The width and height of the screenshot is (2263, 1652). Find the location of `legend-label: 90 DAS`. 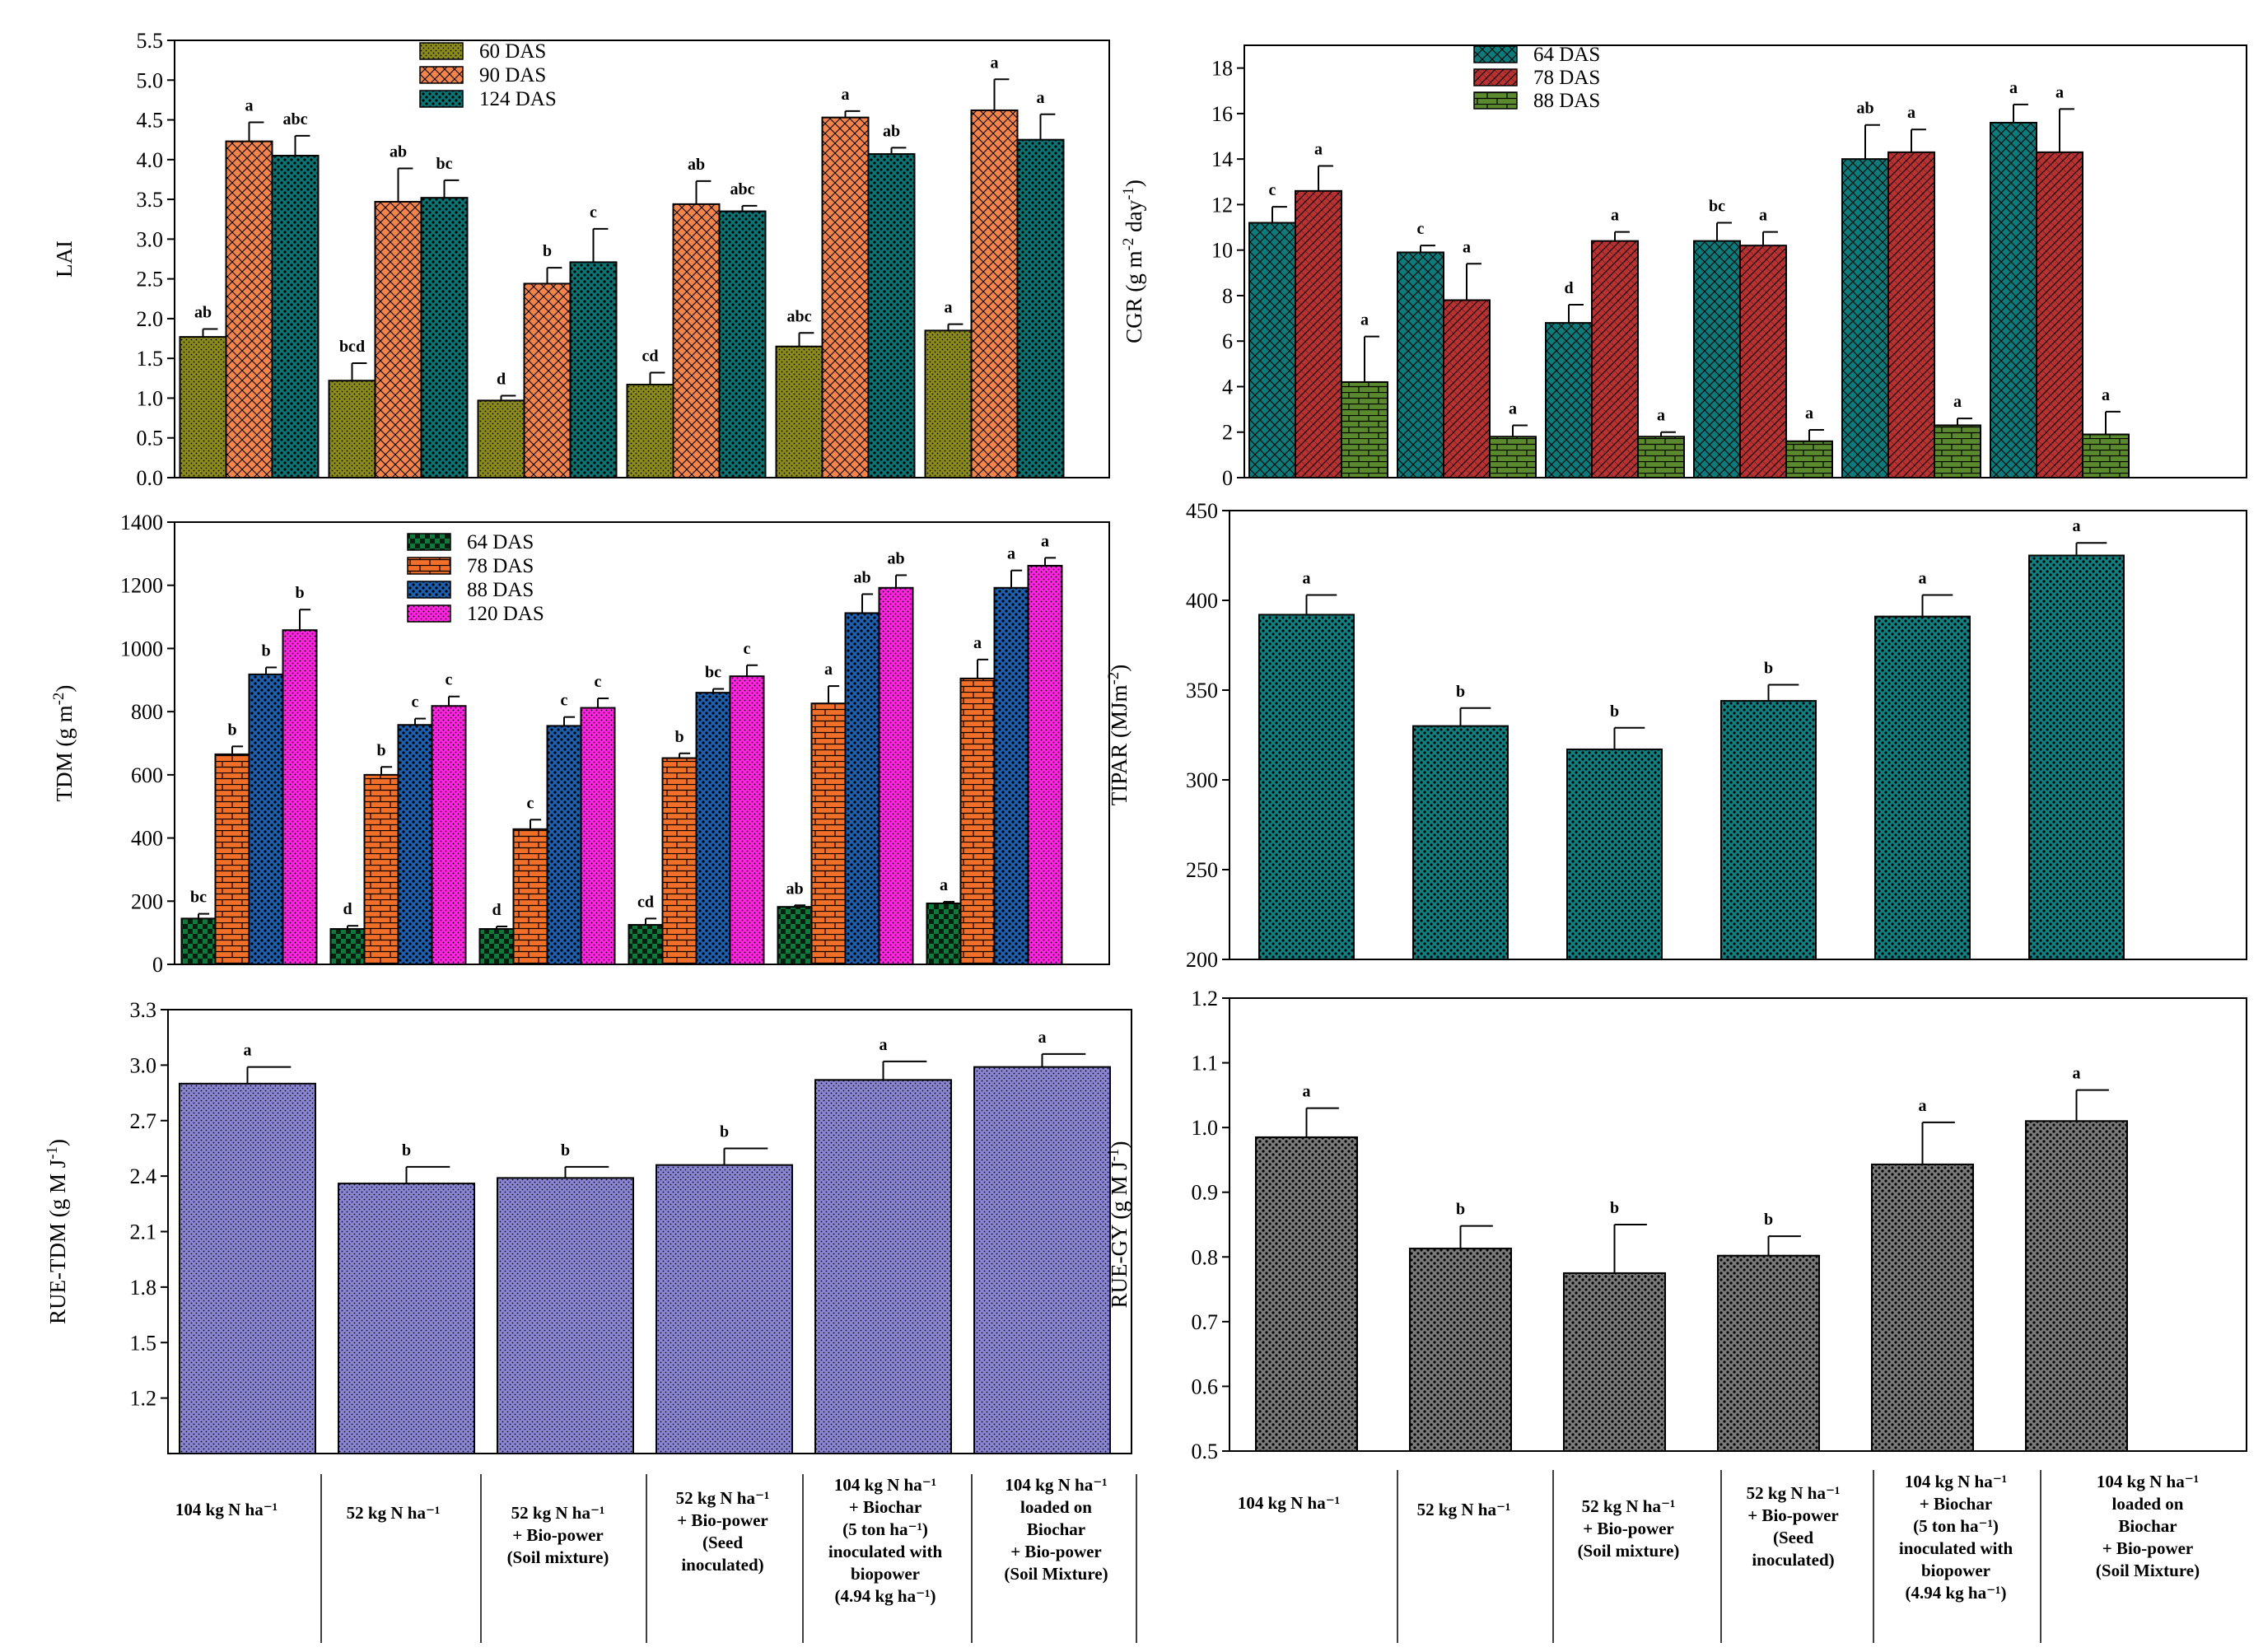

legend-label: 90 DAS is located at coordinates (512, 75).